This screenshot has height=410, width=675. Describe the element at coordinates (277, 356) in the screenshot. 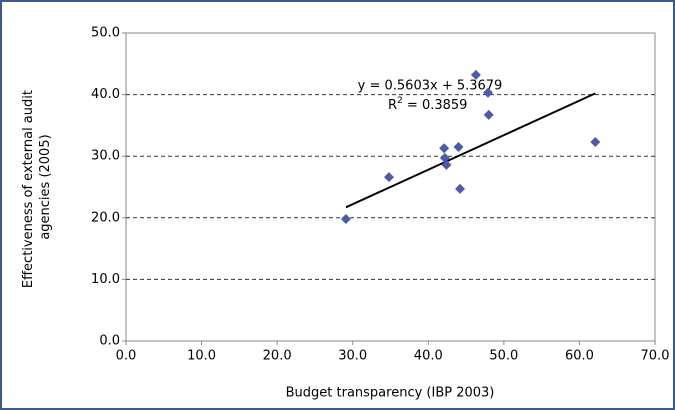

I see `x-tick-label: 20.0` at that location.